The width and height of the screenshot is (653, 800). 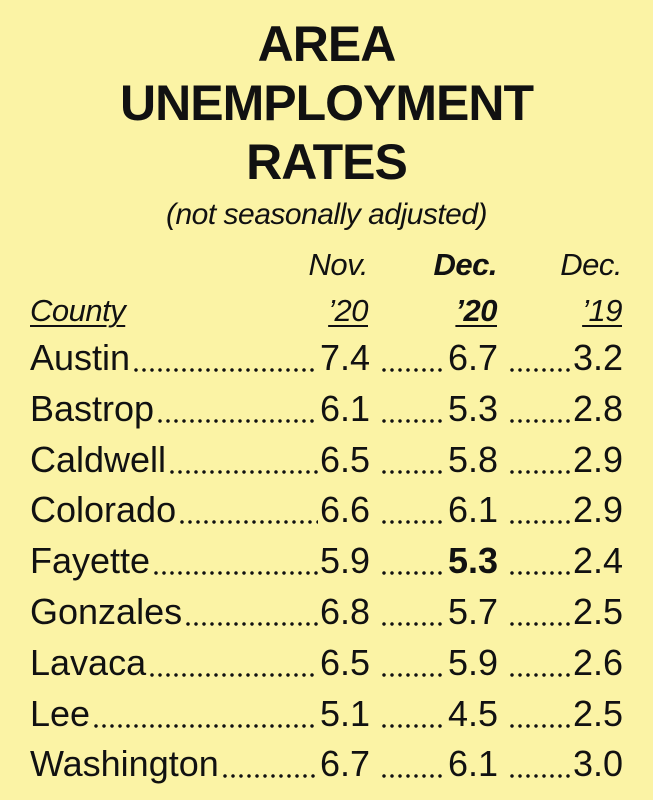 What do you see at coordinates (92, 408) in the screenshot?
I see `county-name: Bastrop` at bounding box center [92, 408].